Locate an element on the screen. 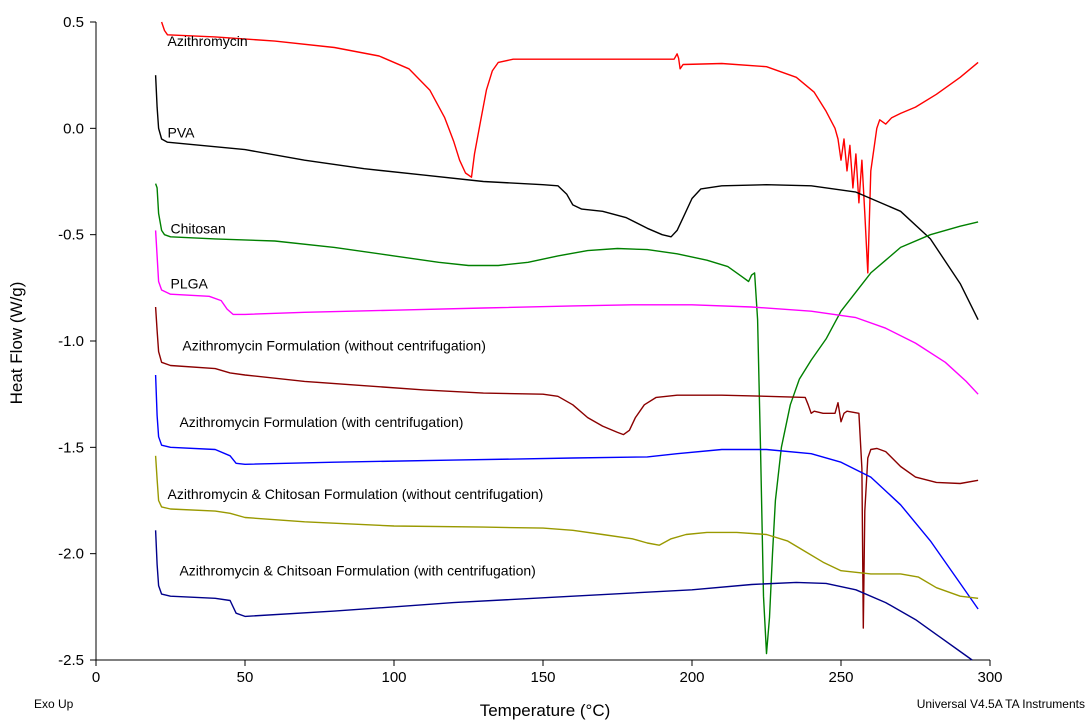  x-tick-label: 200 is located at coordinates (691, 677).